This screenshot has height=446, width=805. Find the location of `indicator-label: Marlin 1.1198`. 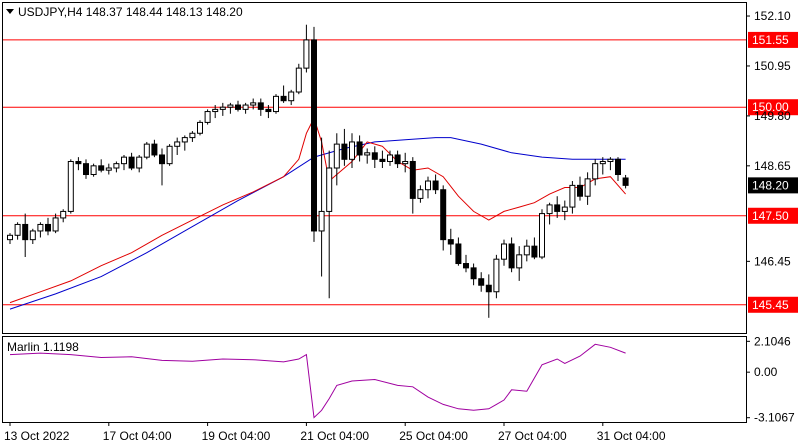

indicator-label: Marlin 1.1198 is located at coordinates (43, 347).